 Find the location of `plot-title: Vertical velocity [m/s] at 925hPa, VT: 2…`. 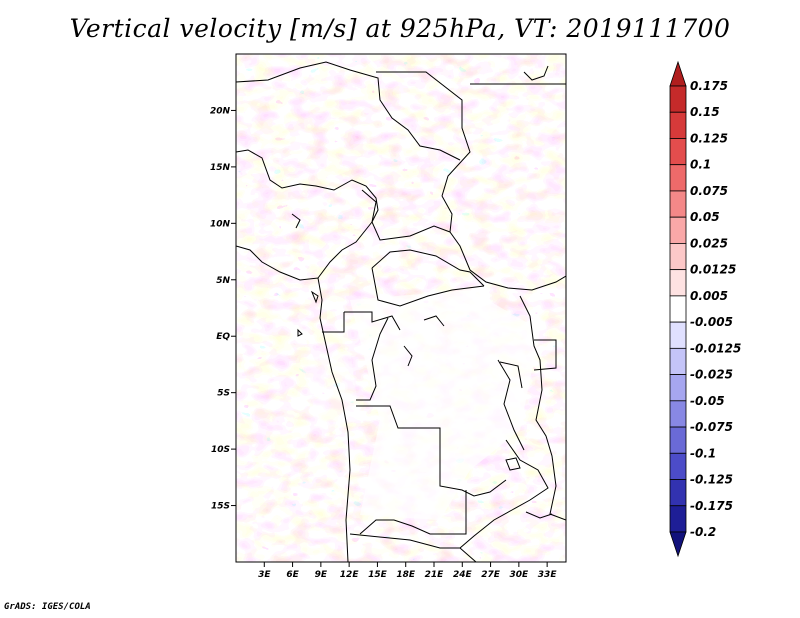

plot-title: Vertical velocity [m/s] at 925hPa, VT: 2… is located at coordinates (400, 28).